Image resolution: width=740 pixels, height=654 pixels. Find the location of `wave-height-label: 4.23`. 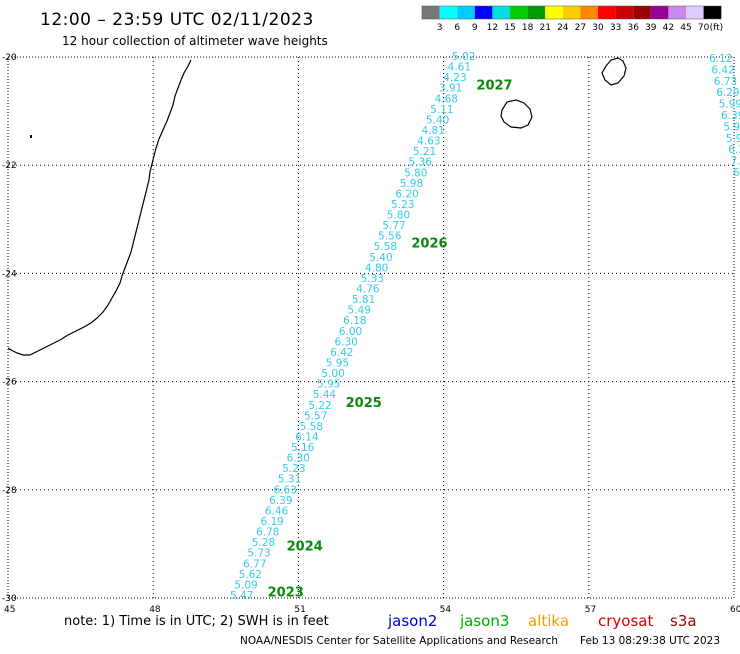

wave-height-label: 4.23 is located at coordinates (454, 78).